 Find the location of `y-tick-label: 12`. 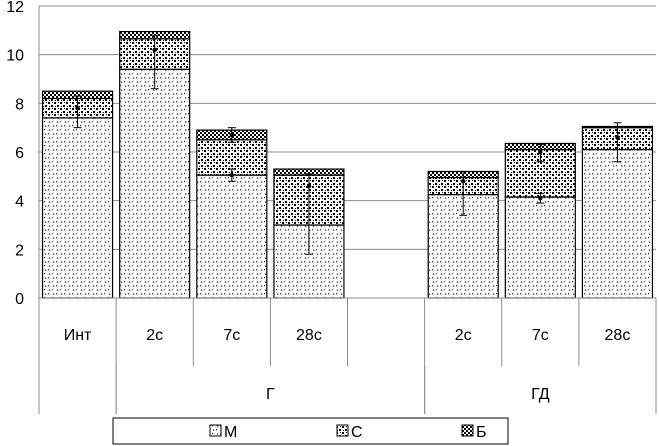

y-tick-label: 12 is located at coordinates (15, 8).